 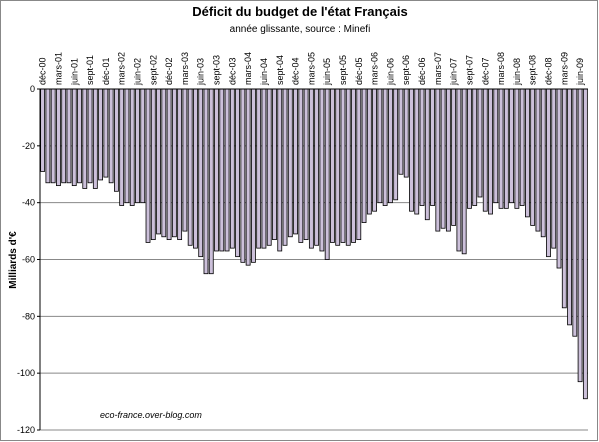 What do you see at coordinates (564, 68) in the screenshot?
I see `x-tick-label: mars-09` at bounding box center [564, 68].